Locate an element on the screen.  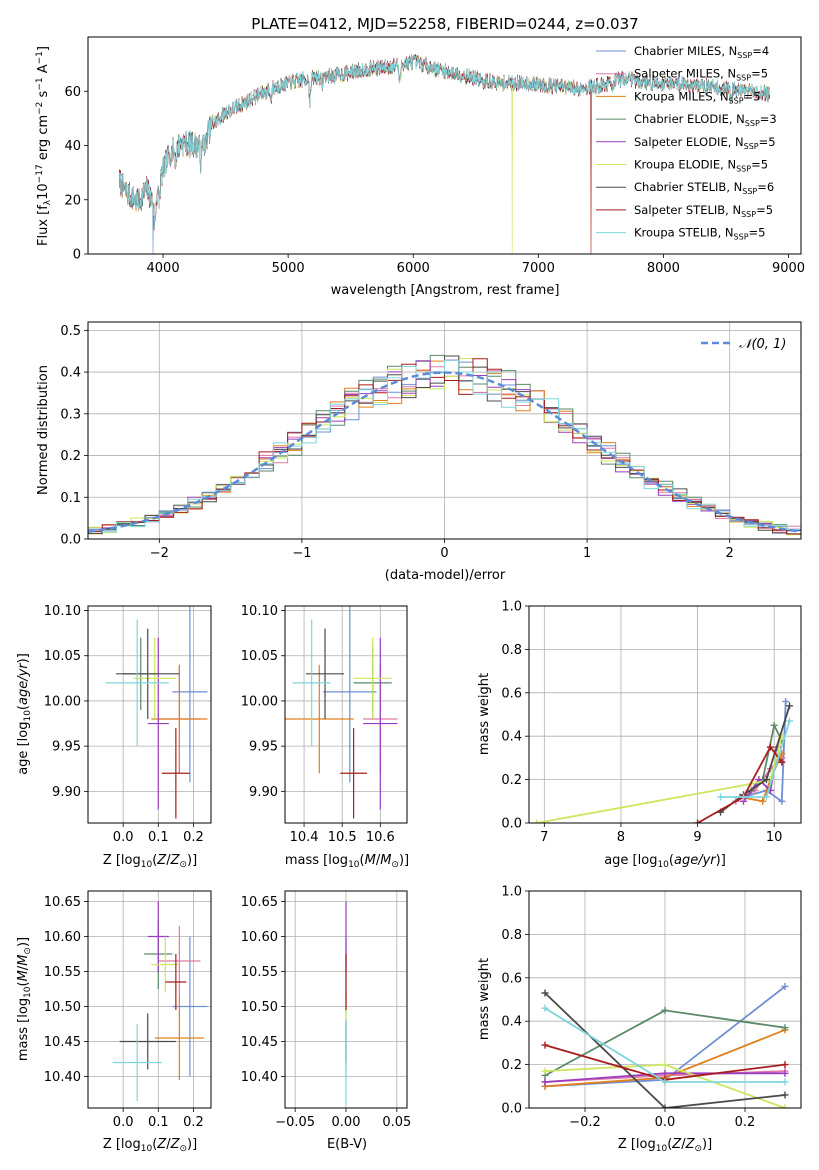
mass-vs-z-frame is located at coordinates (149, 999).